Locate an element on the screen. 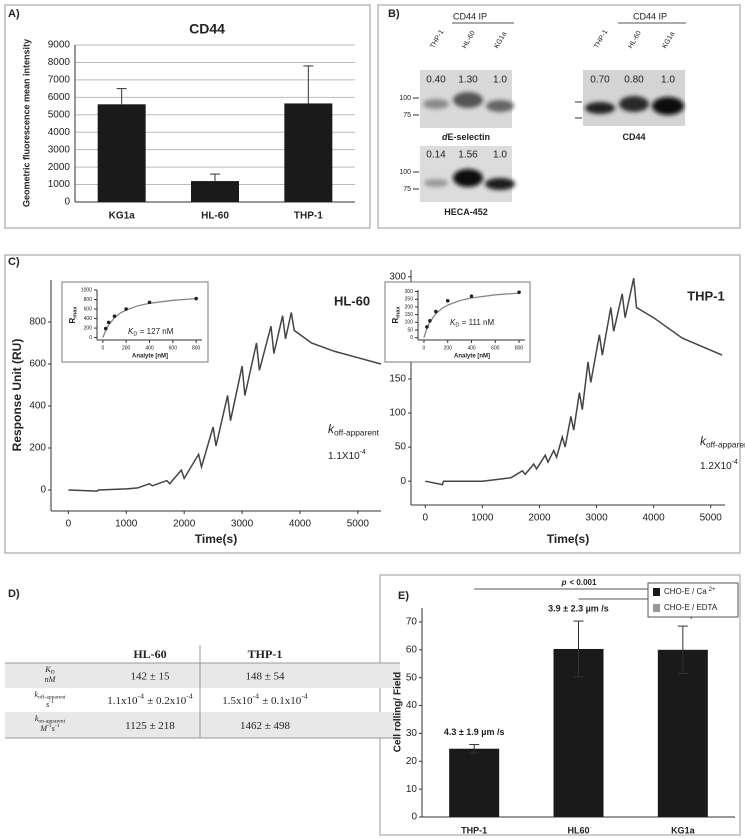  band-ratio: 1.56 is located at coordinates (468, 155).